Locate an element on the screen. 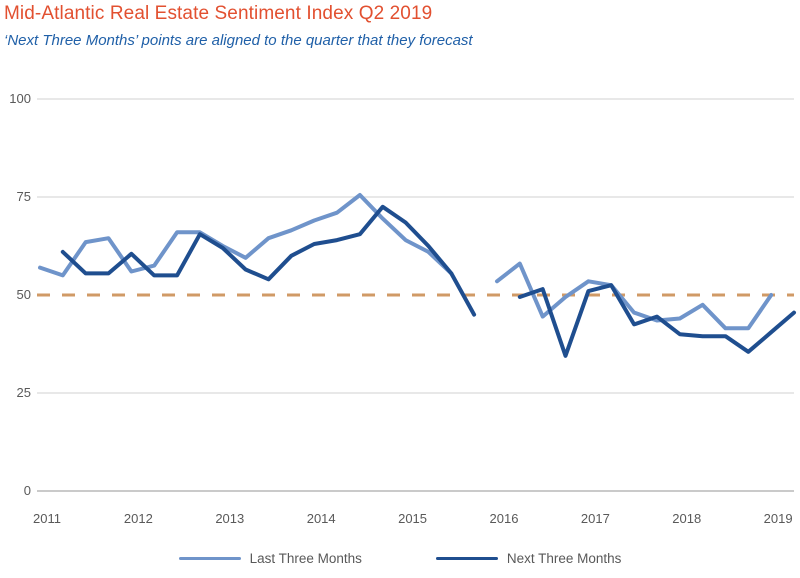 Image resolution: width=800 pixels, height=578 pixels. x-tick-label: 2013 is located at coordinates (230, 518).